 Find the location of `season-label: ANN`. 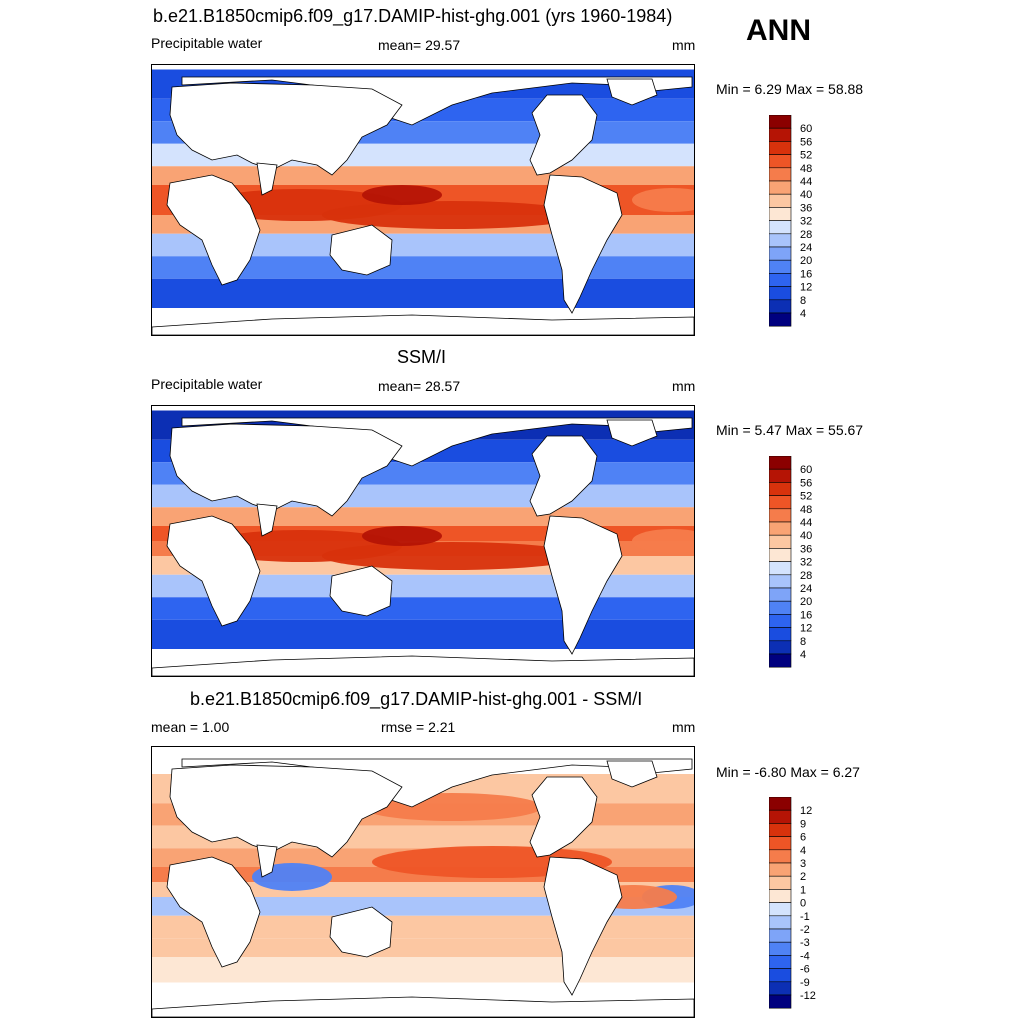

season-label: ANN is located at coordinates (778, 30).